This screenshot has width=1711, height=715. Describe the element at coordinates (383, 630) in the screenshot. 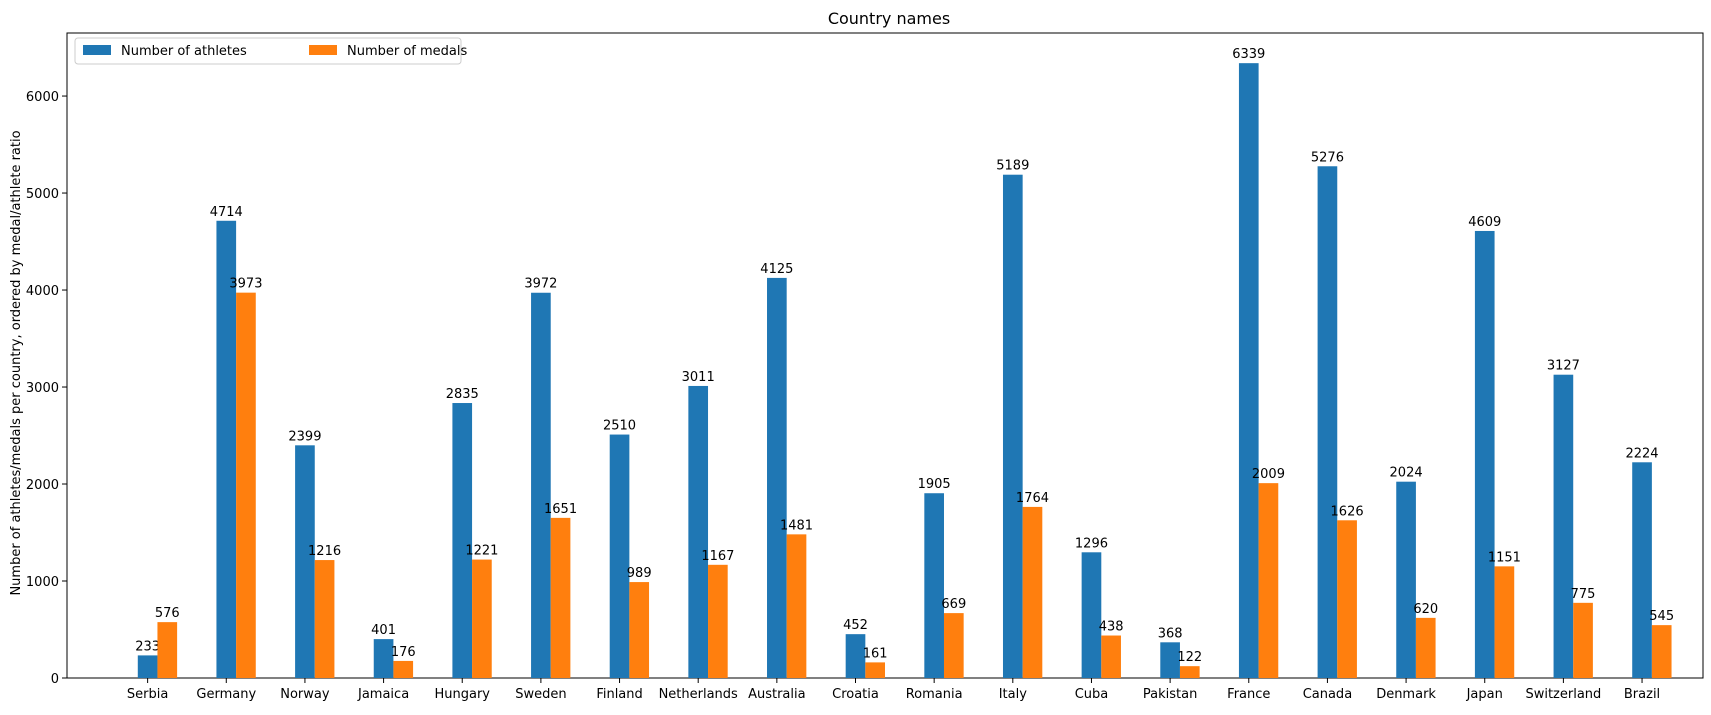

I see `athletes-value-label: 401` at that location.